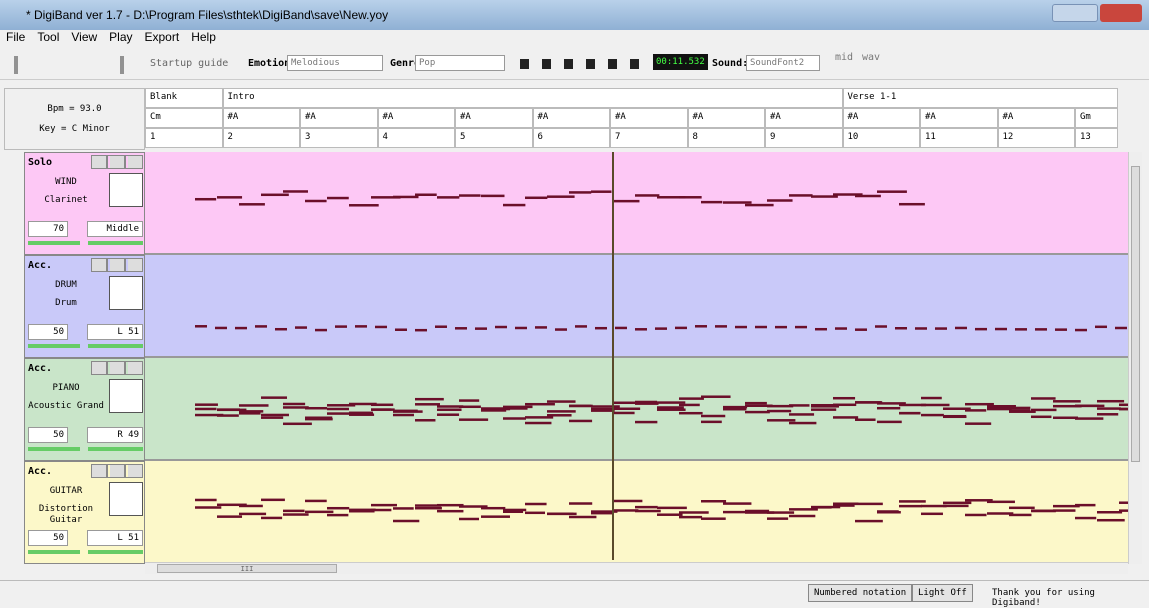 This screenshot has width=1149, height=608. Describe the element at coordinates (247, 568) in the screenshot. I see `scroll-thumb: III` at that location.